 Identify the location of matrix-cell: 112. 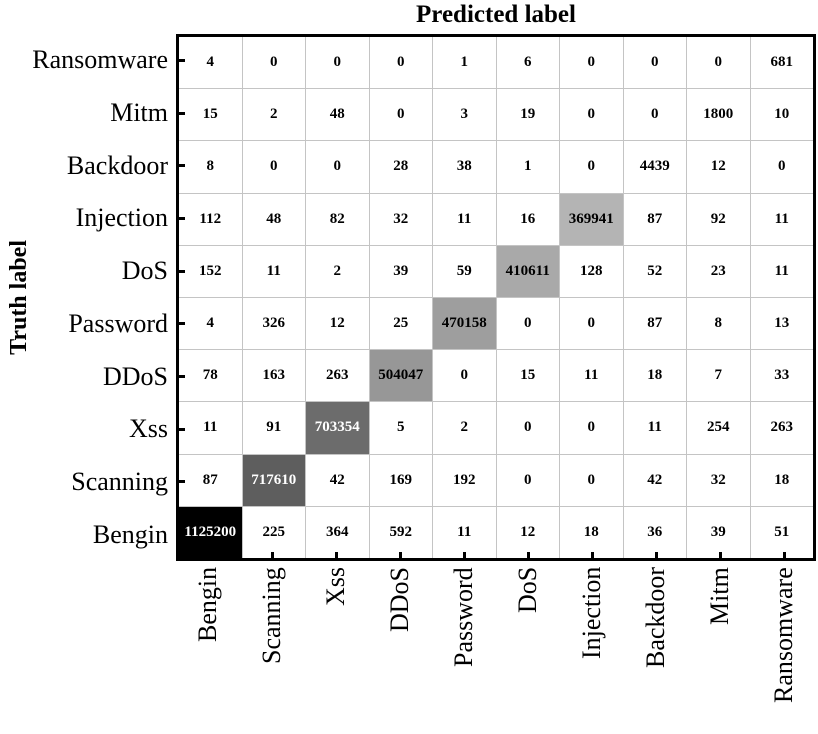
(210, 219).